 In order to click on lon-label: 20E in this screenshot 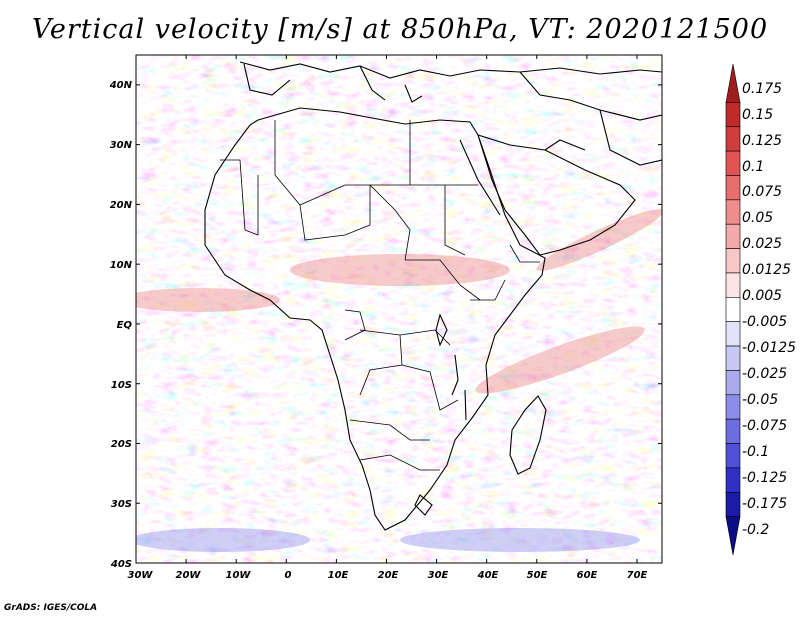, I will do `click(388, 575)`.